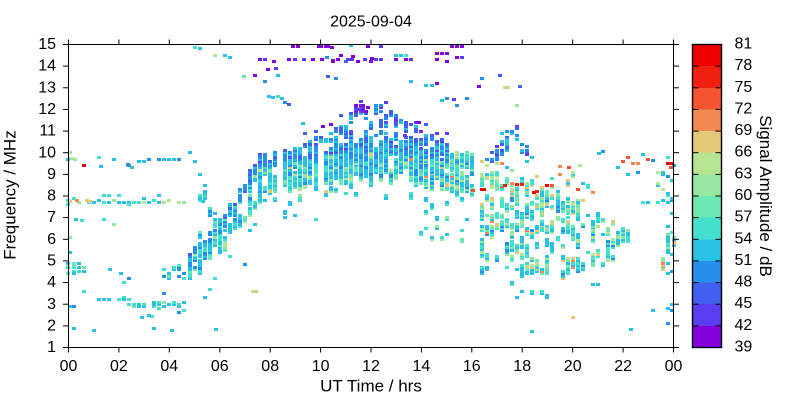  What do you see at coordinates (119, 366) in the screenshot?
I see `svg-text: 02` at bounding box center [119, 366].